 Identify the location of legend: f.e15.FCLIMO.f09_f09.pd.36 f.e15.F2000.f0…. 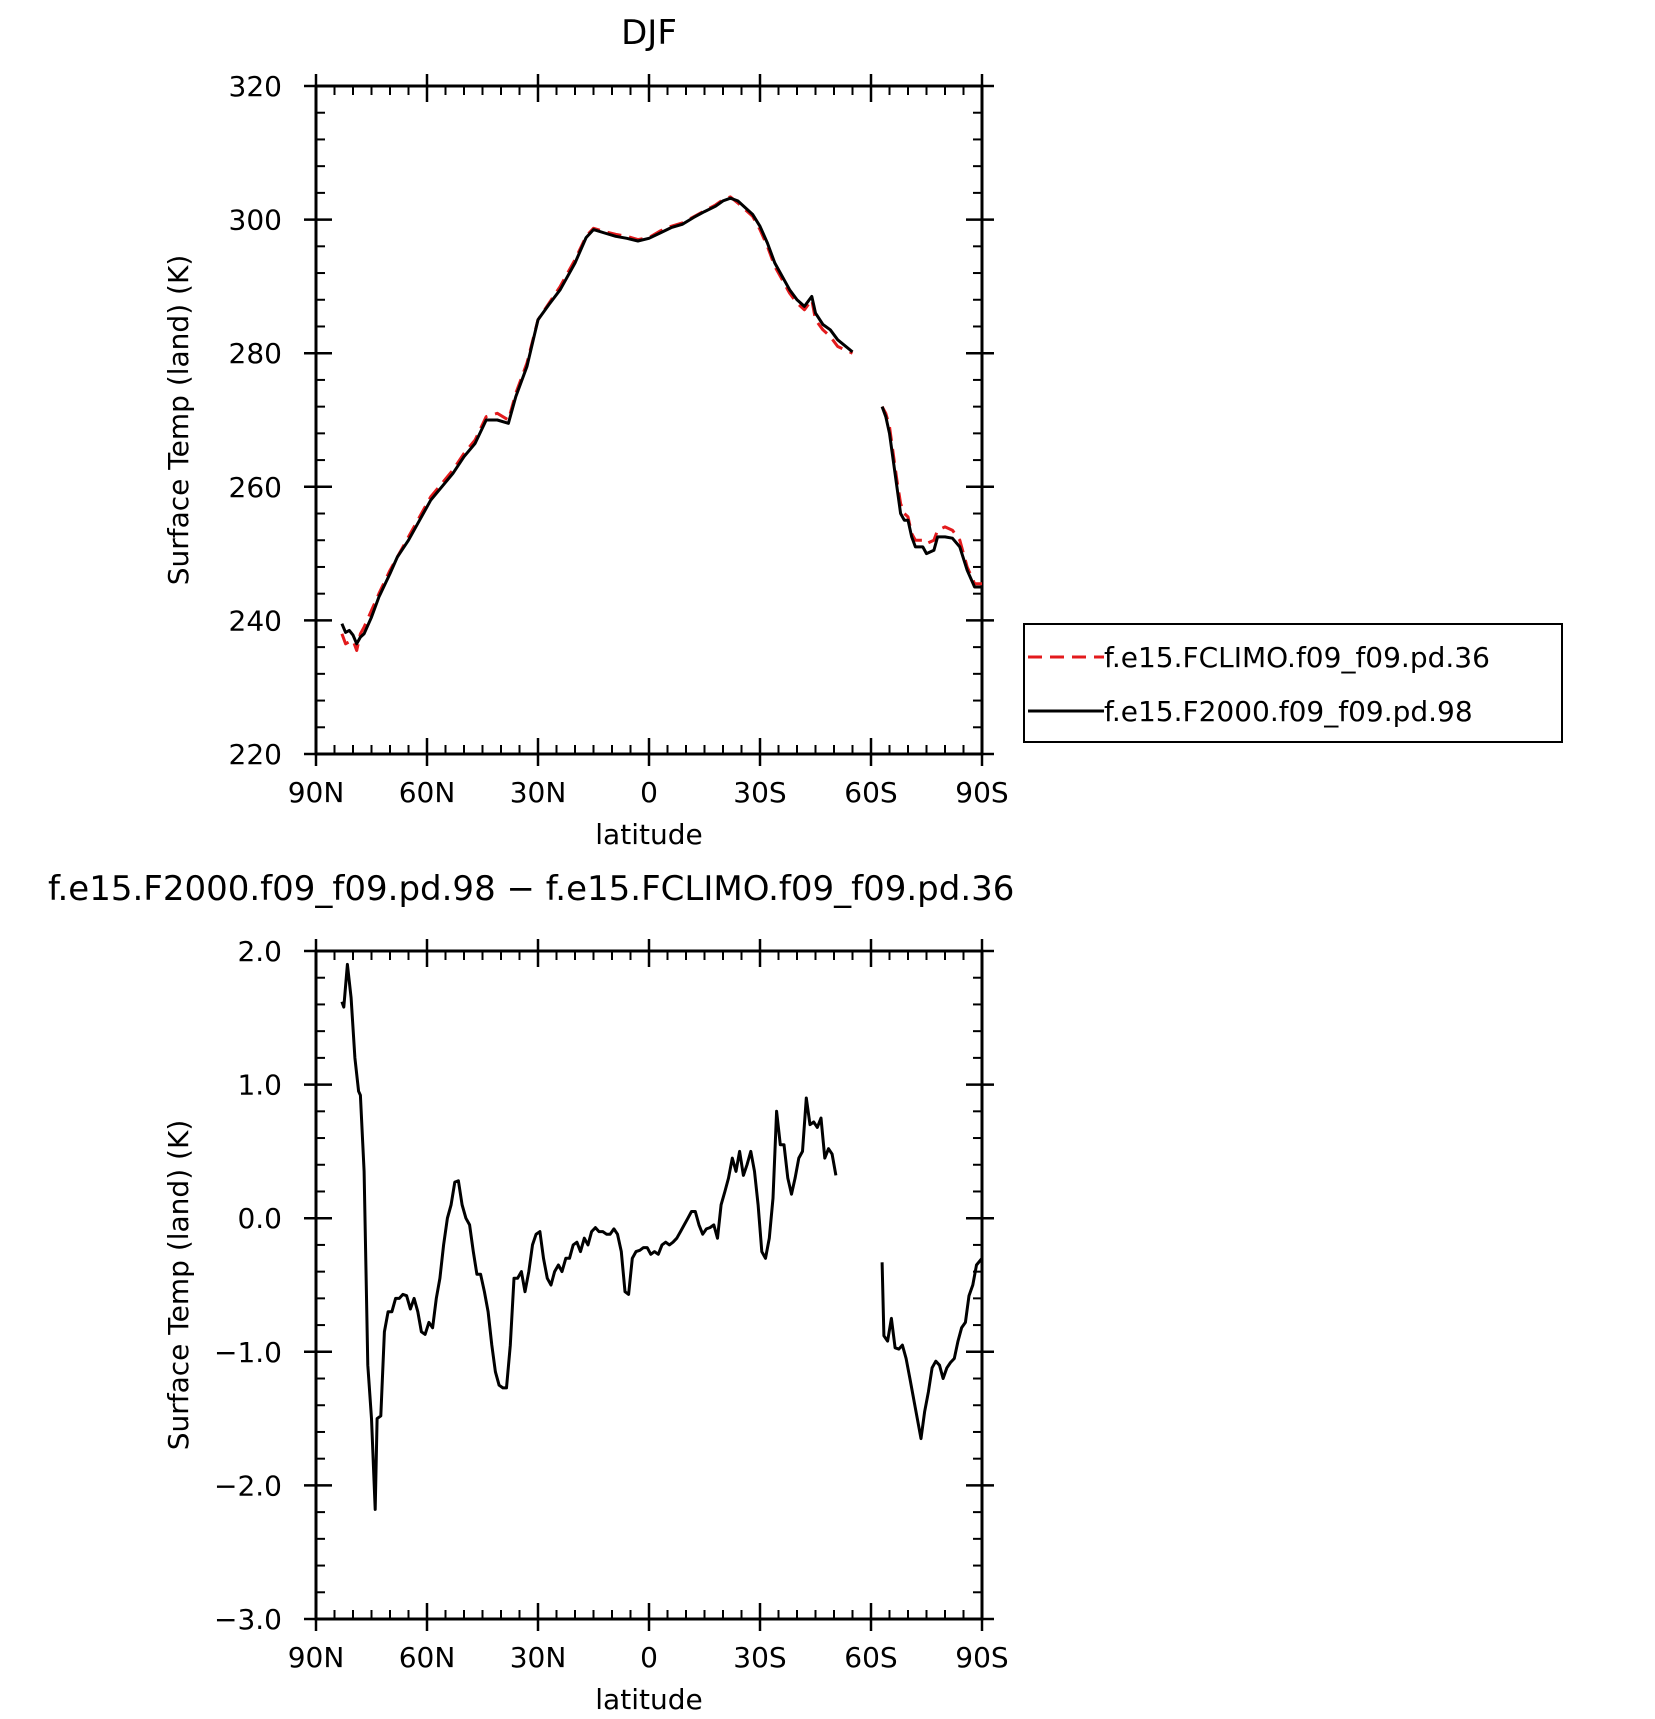
(1293, 683).